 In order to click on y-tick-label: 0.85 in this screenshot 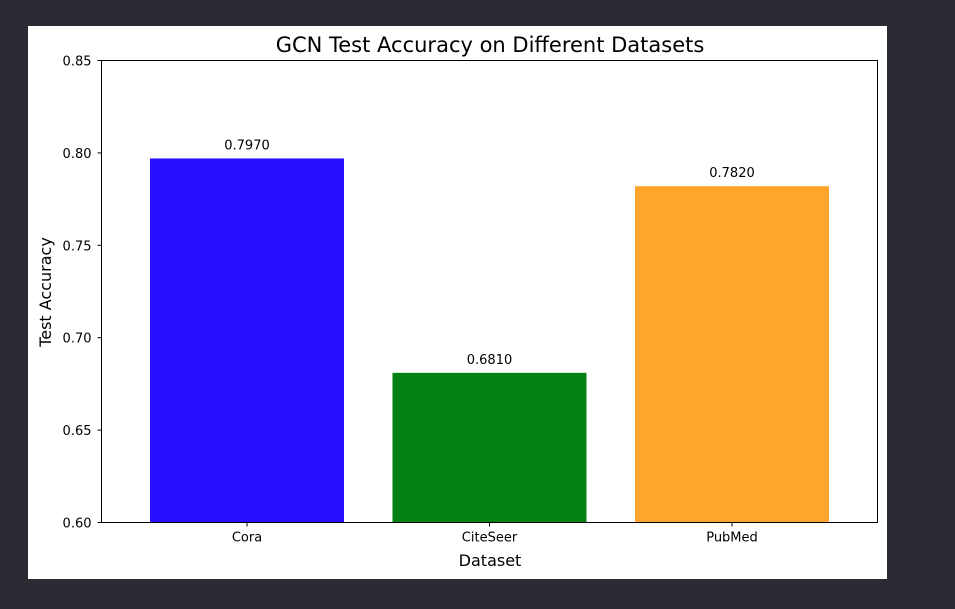, I will do `click(77, 62)`.